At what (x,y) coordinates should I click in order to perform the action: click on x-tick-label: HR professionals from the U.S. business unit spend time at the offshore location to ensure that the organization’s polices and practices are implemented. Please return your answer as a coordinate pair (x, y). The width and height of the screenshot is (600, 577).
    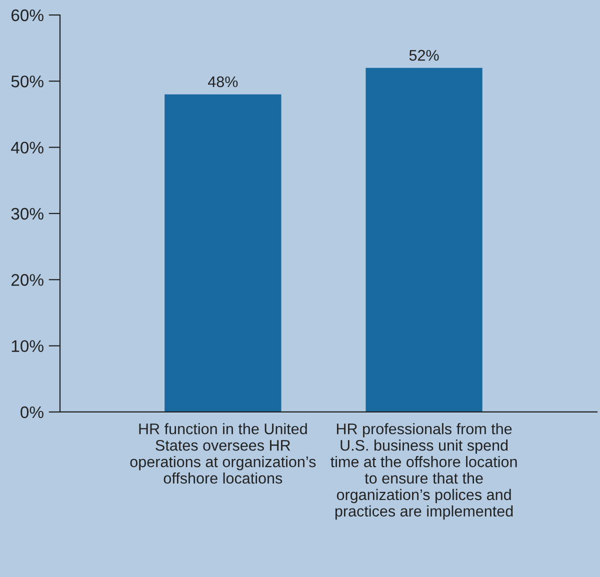
    Looking at the image, I should click on (423, 471).